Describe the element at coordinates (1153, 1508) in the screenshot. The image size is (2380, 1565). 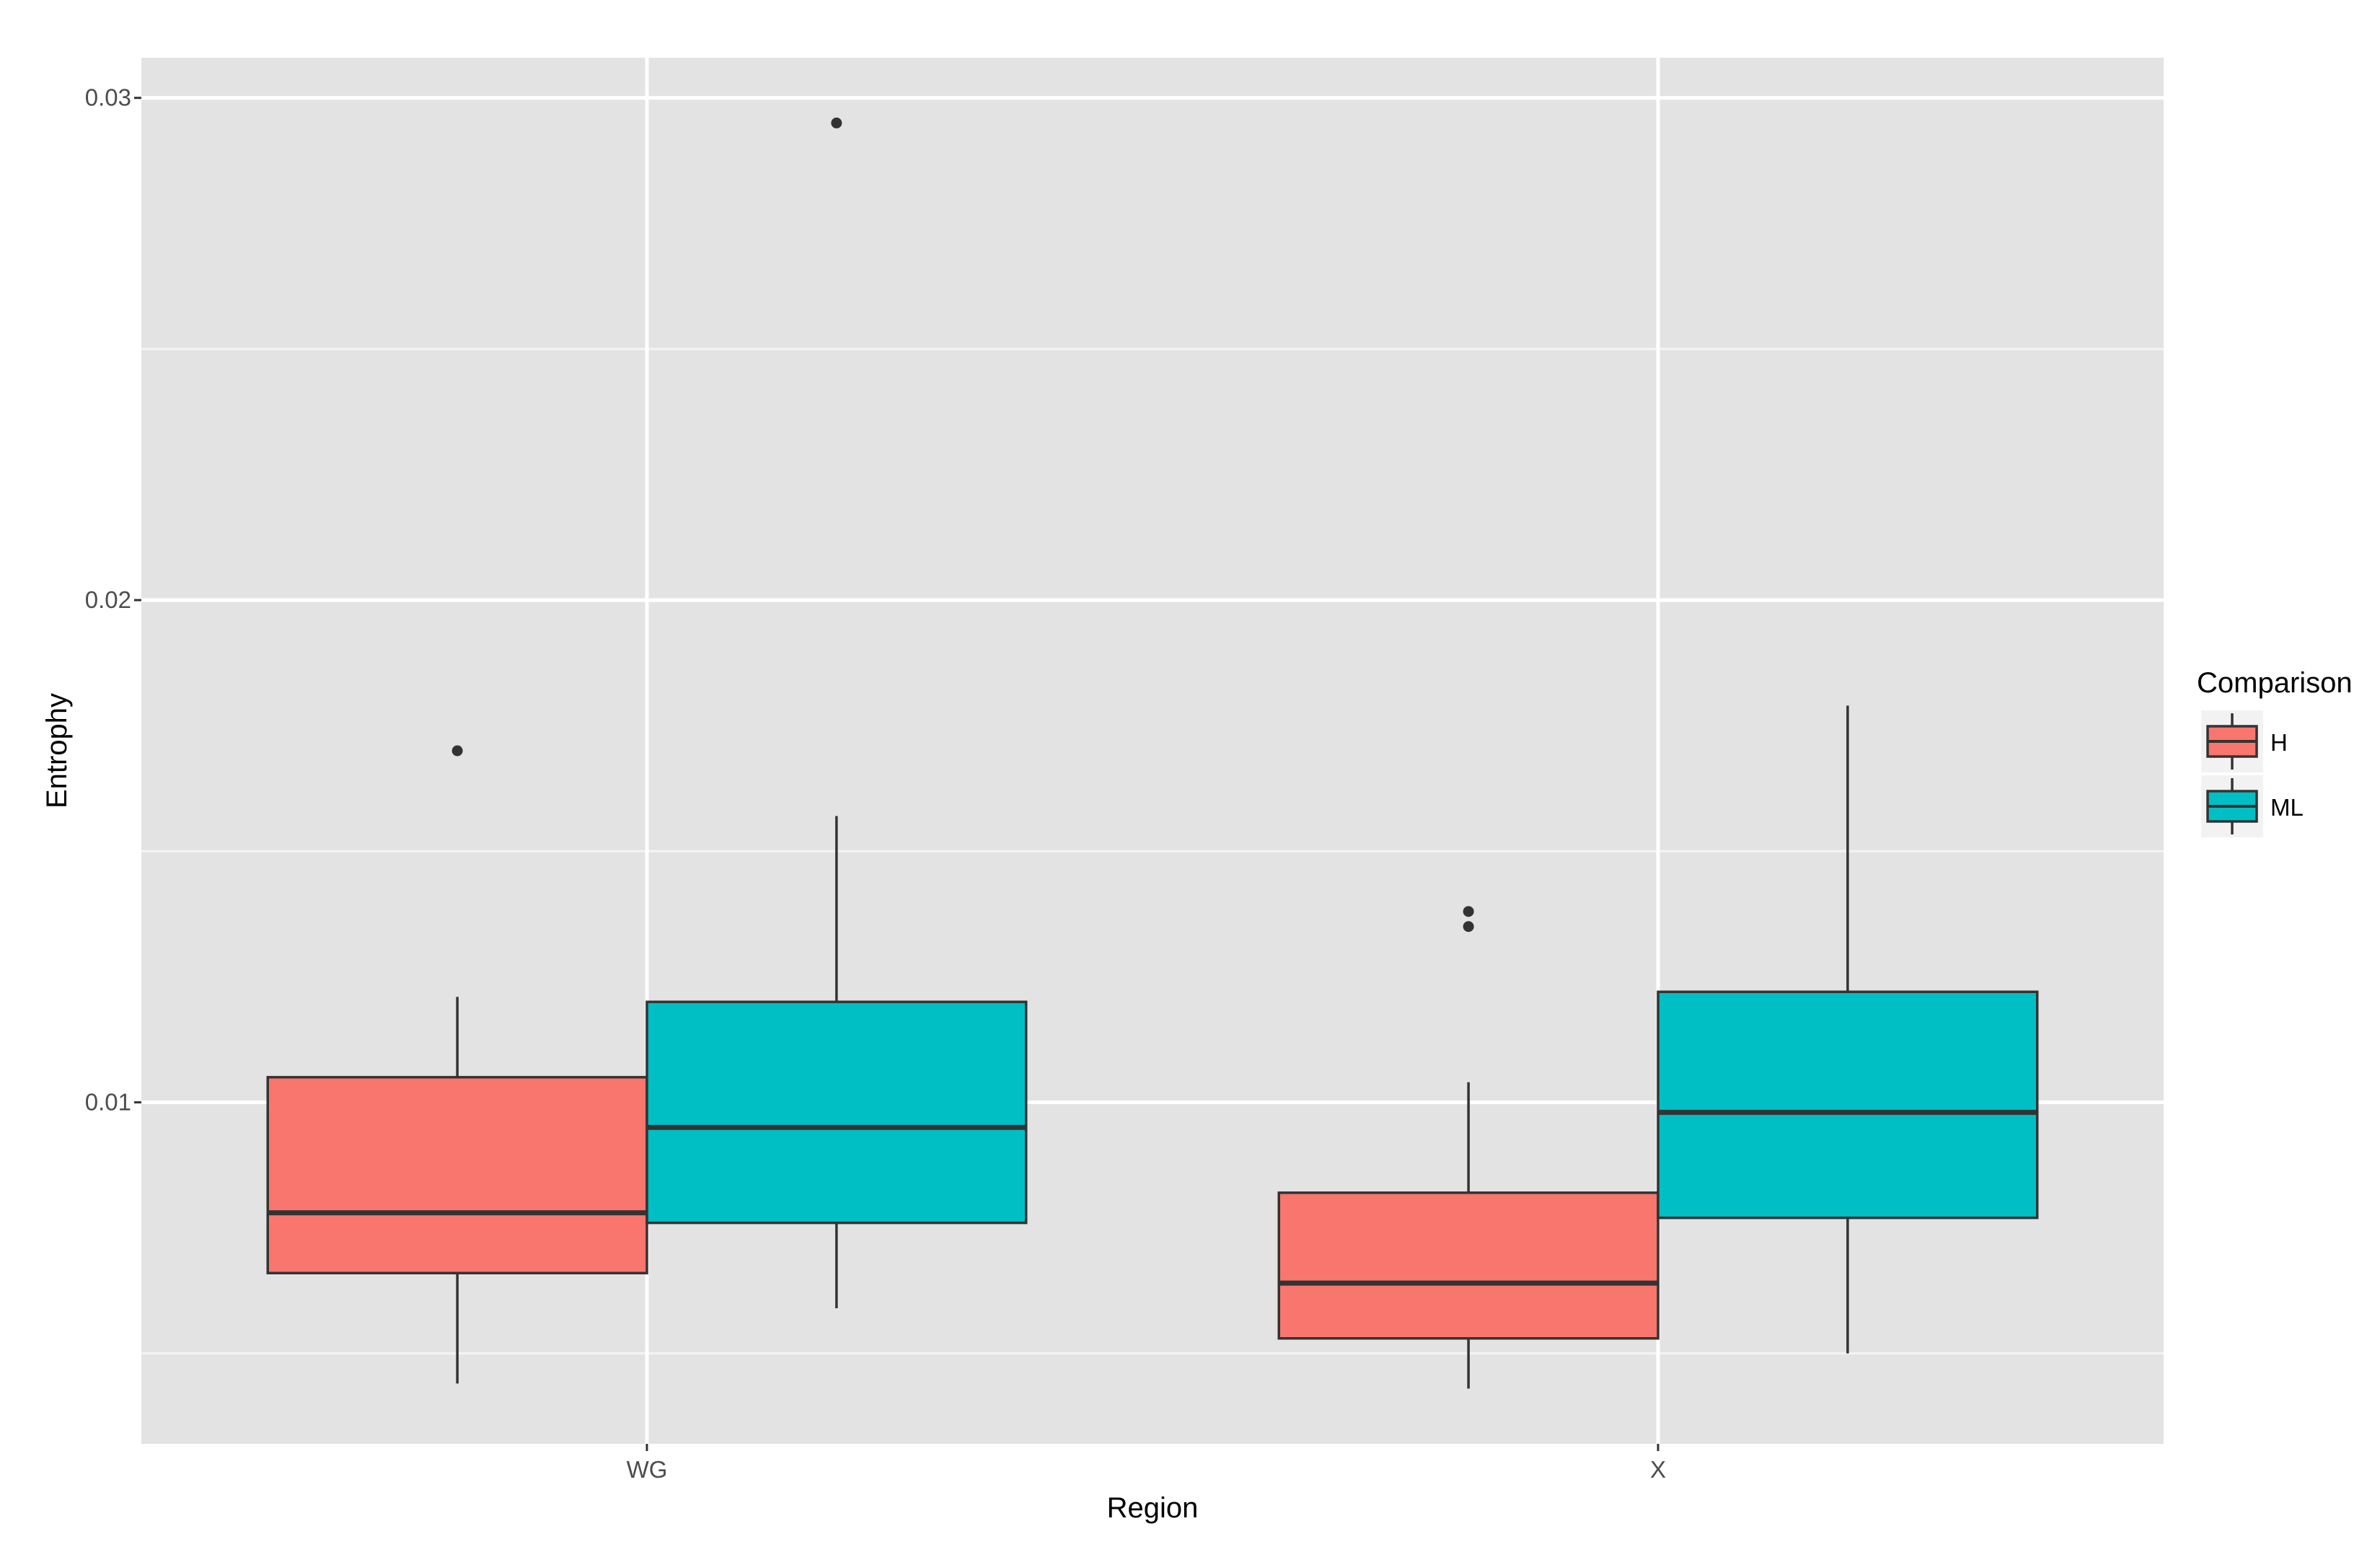
I see `x-axis-title: Region` at that location.